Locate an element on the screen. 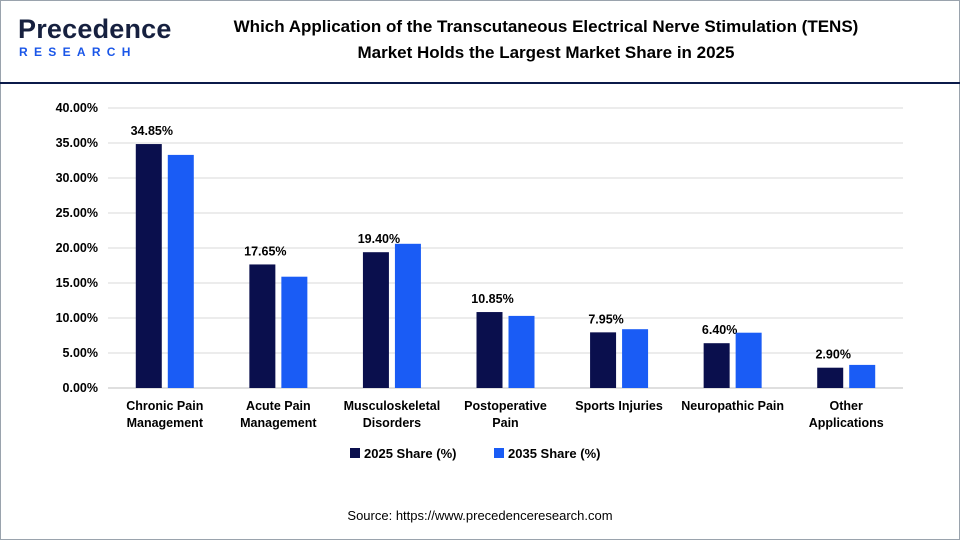 This screenshot has width=960, height=540. x-tick-label: Chronic Pain is located at coordinates (164, 406).